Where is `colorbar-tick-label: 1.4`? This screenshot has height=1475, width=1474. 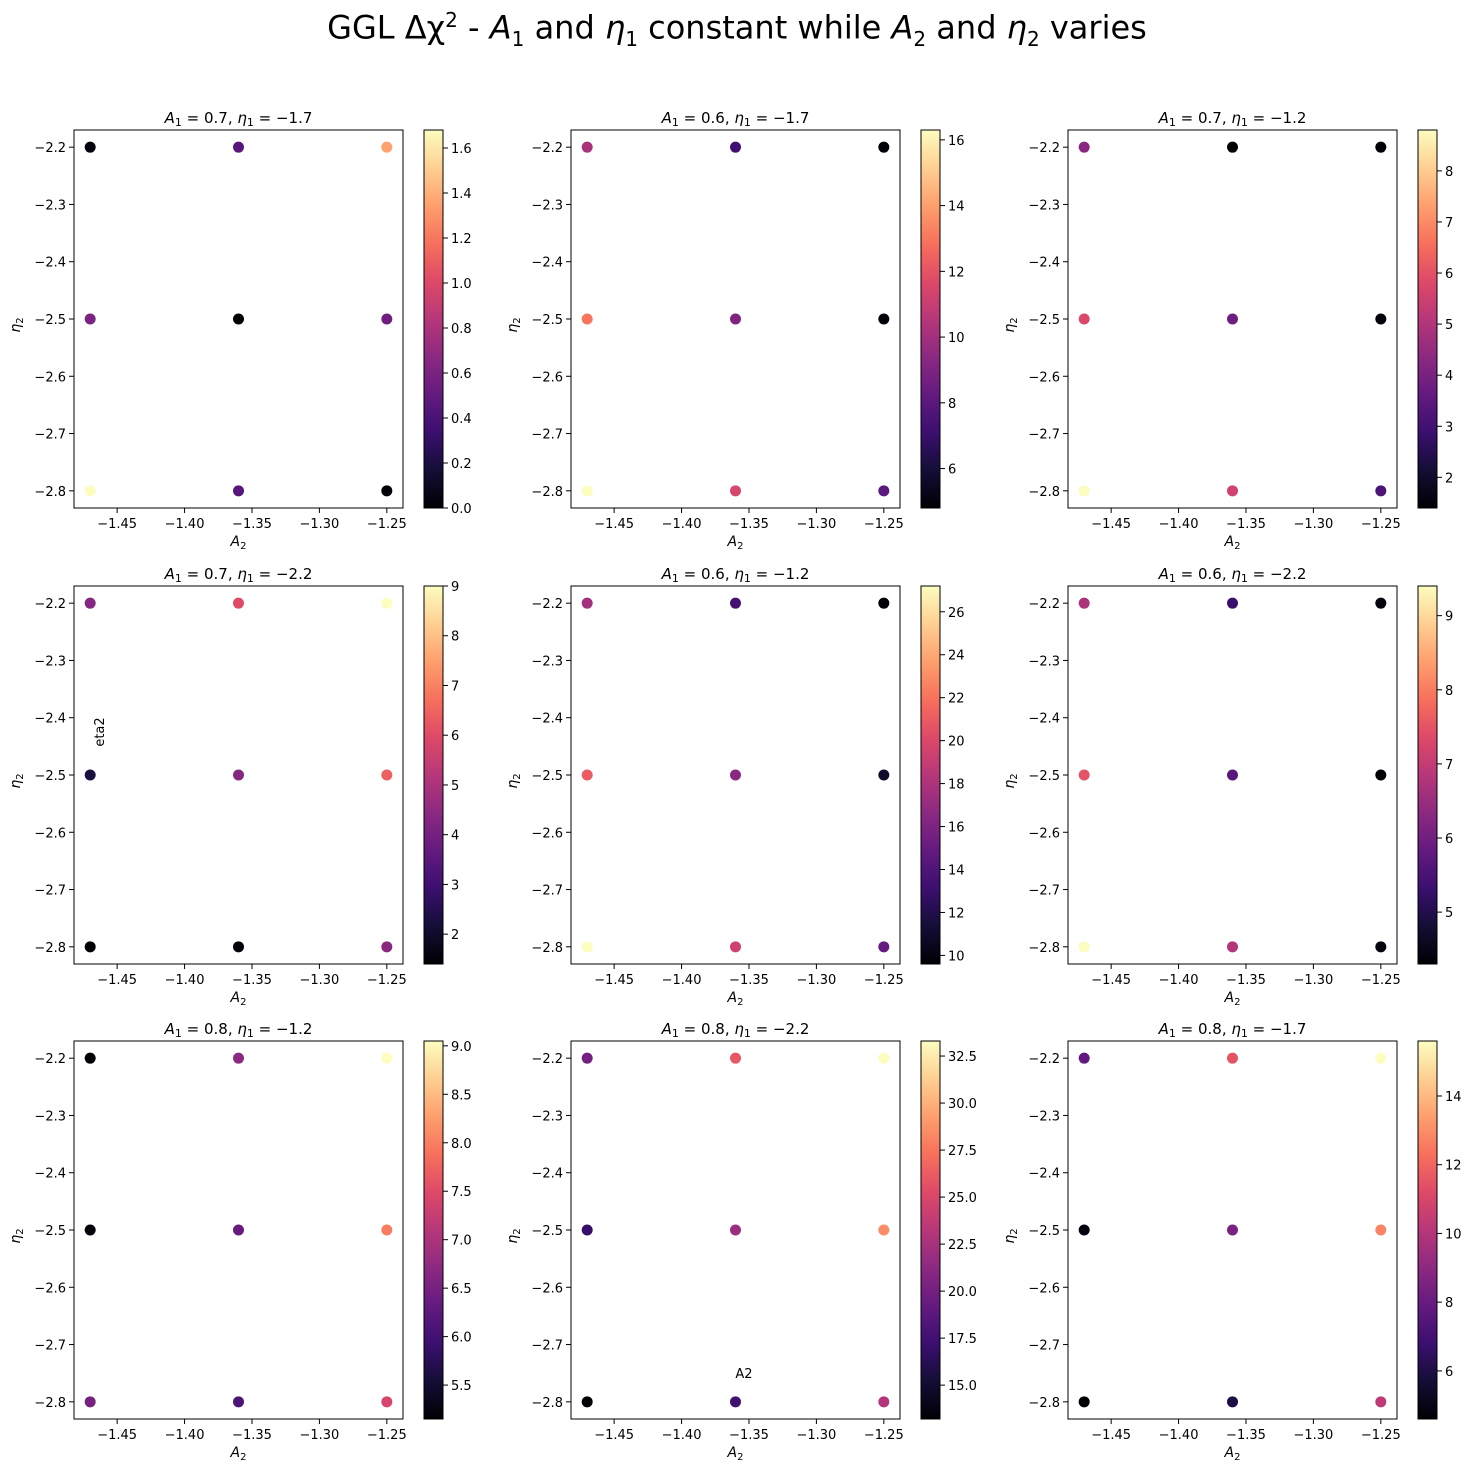 colorbar-tick-label: 1.4 is located at coordinates (461, 194).